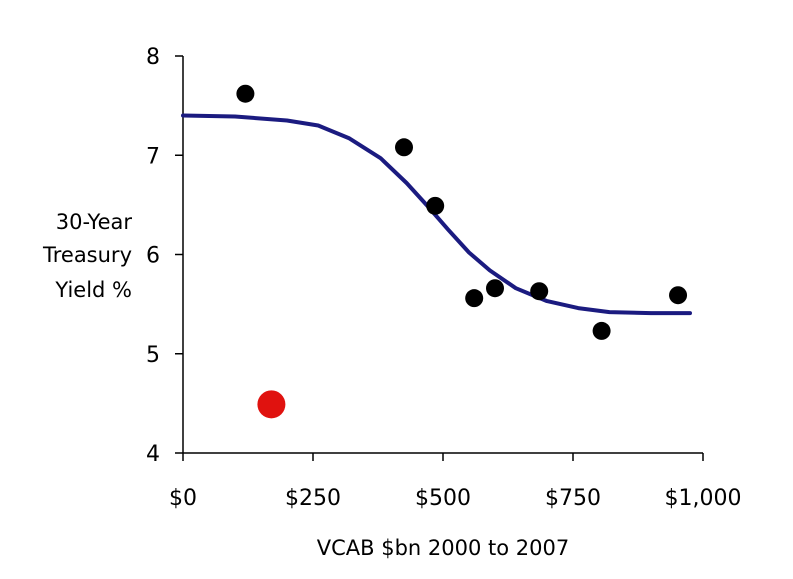 This screenshot has width=793, height=579. Describe the element at coordinates (573, 498) in the screenshot. I see `x-tick-label: $750` at that location.